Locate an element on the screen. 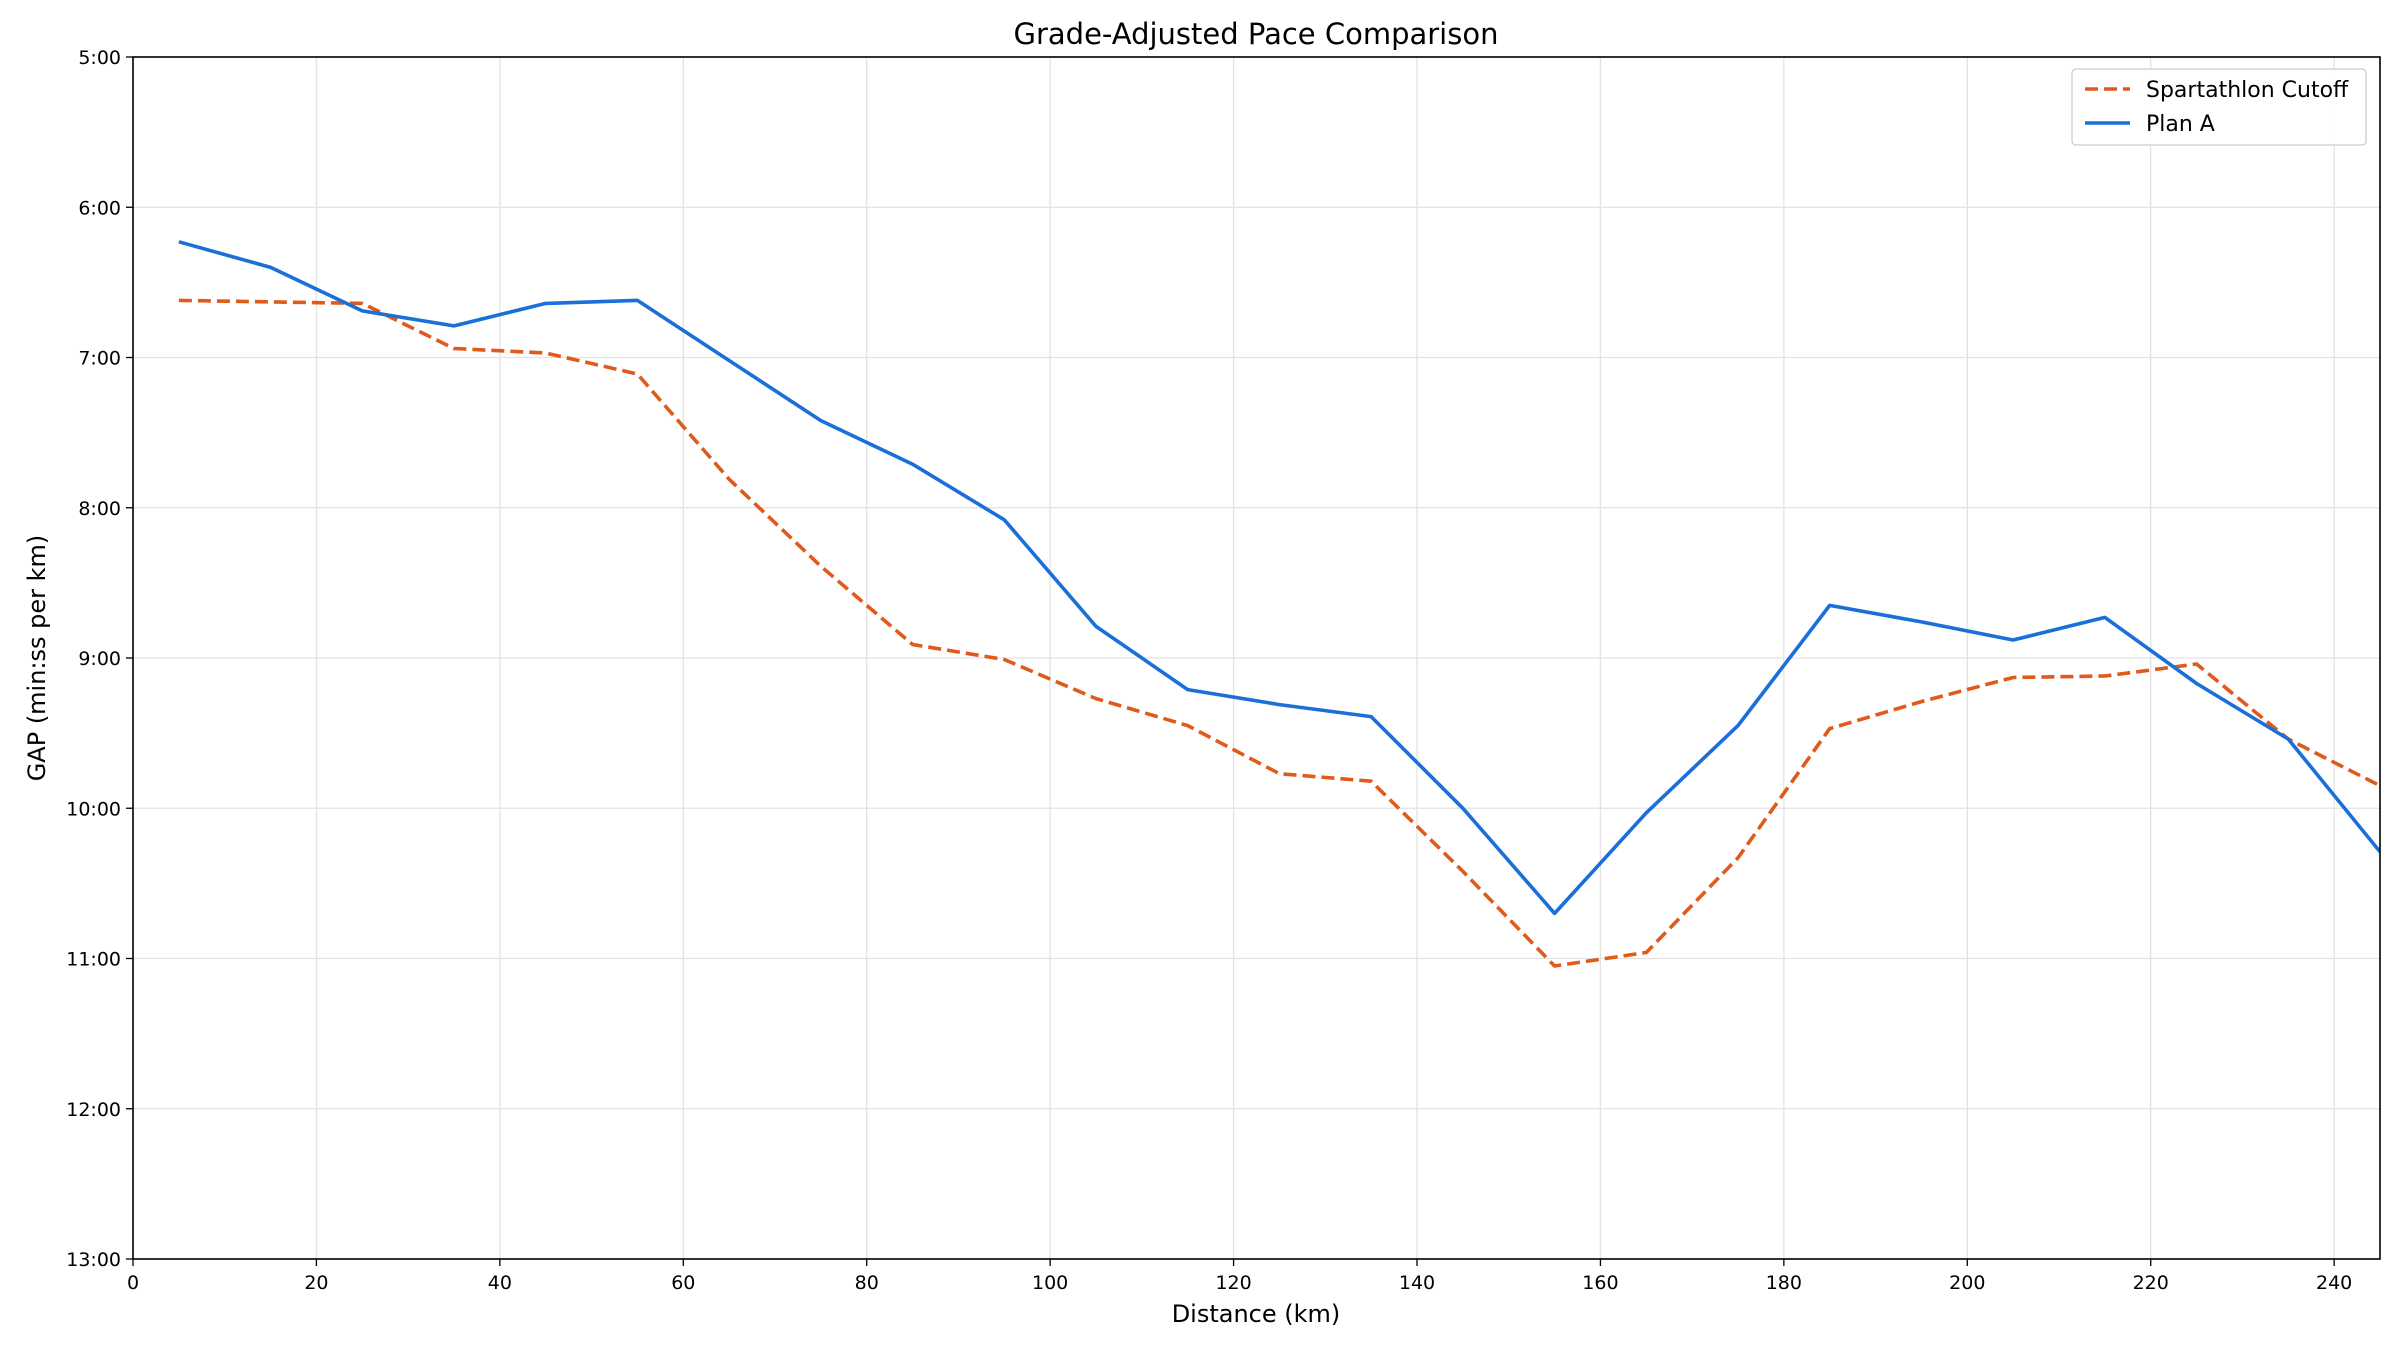  y-axis-label: GAP (min:ss per km) is located at coordinates (37, 658).